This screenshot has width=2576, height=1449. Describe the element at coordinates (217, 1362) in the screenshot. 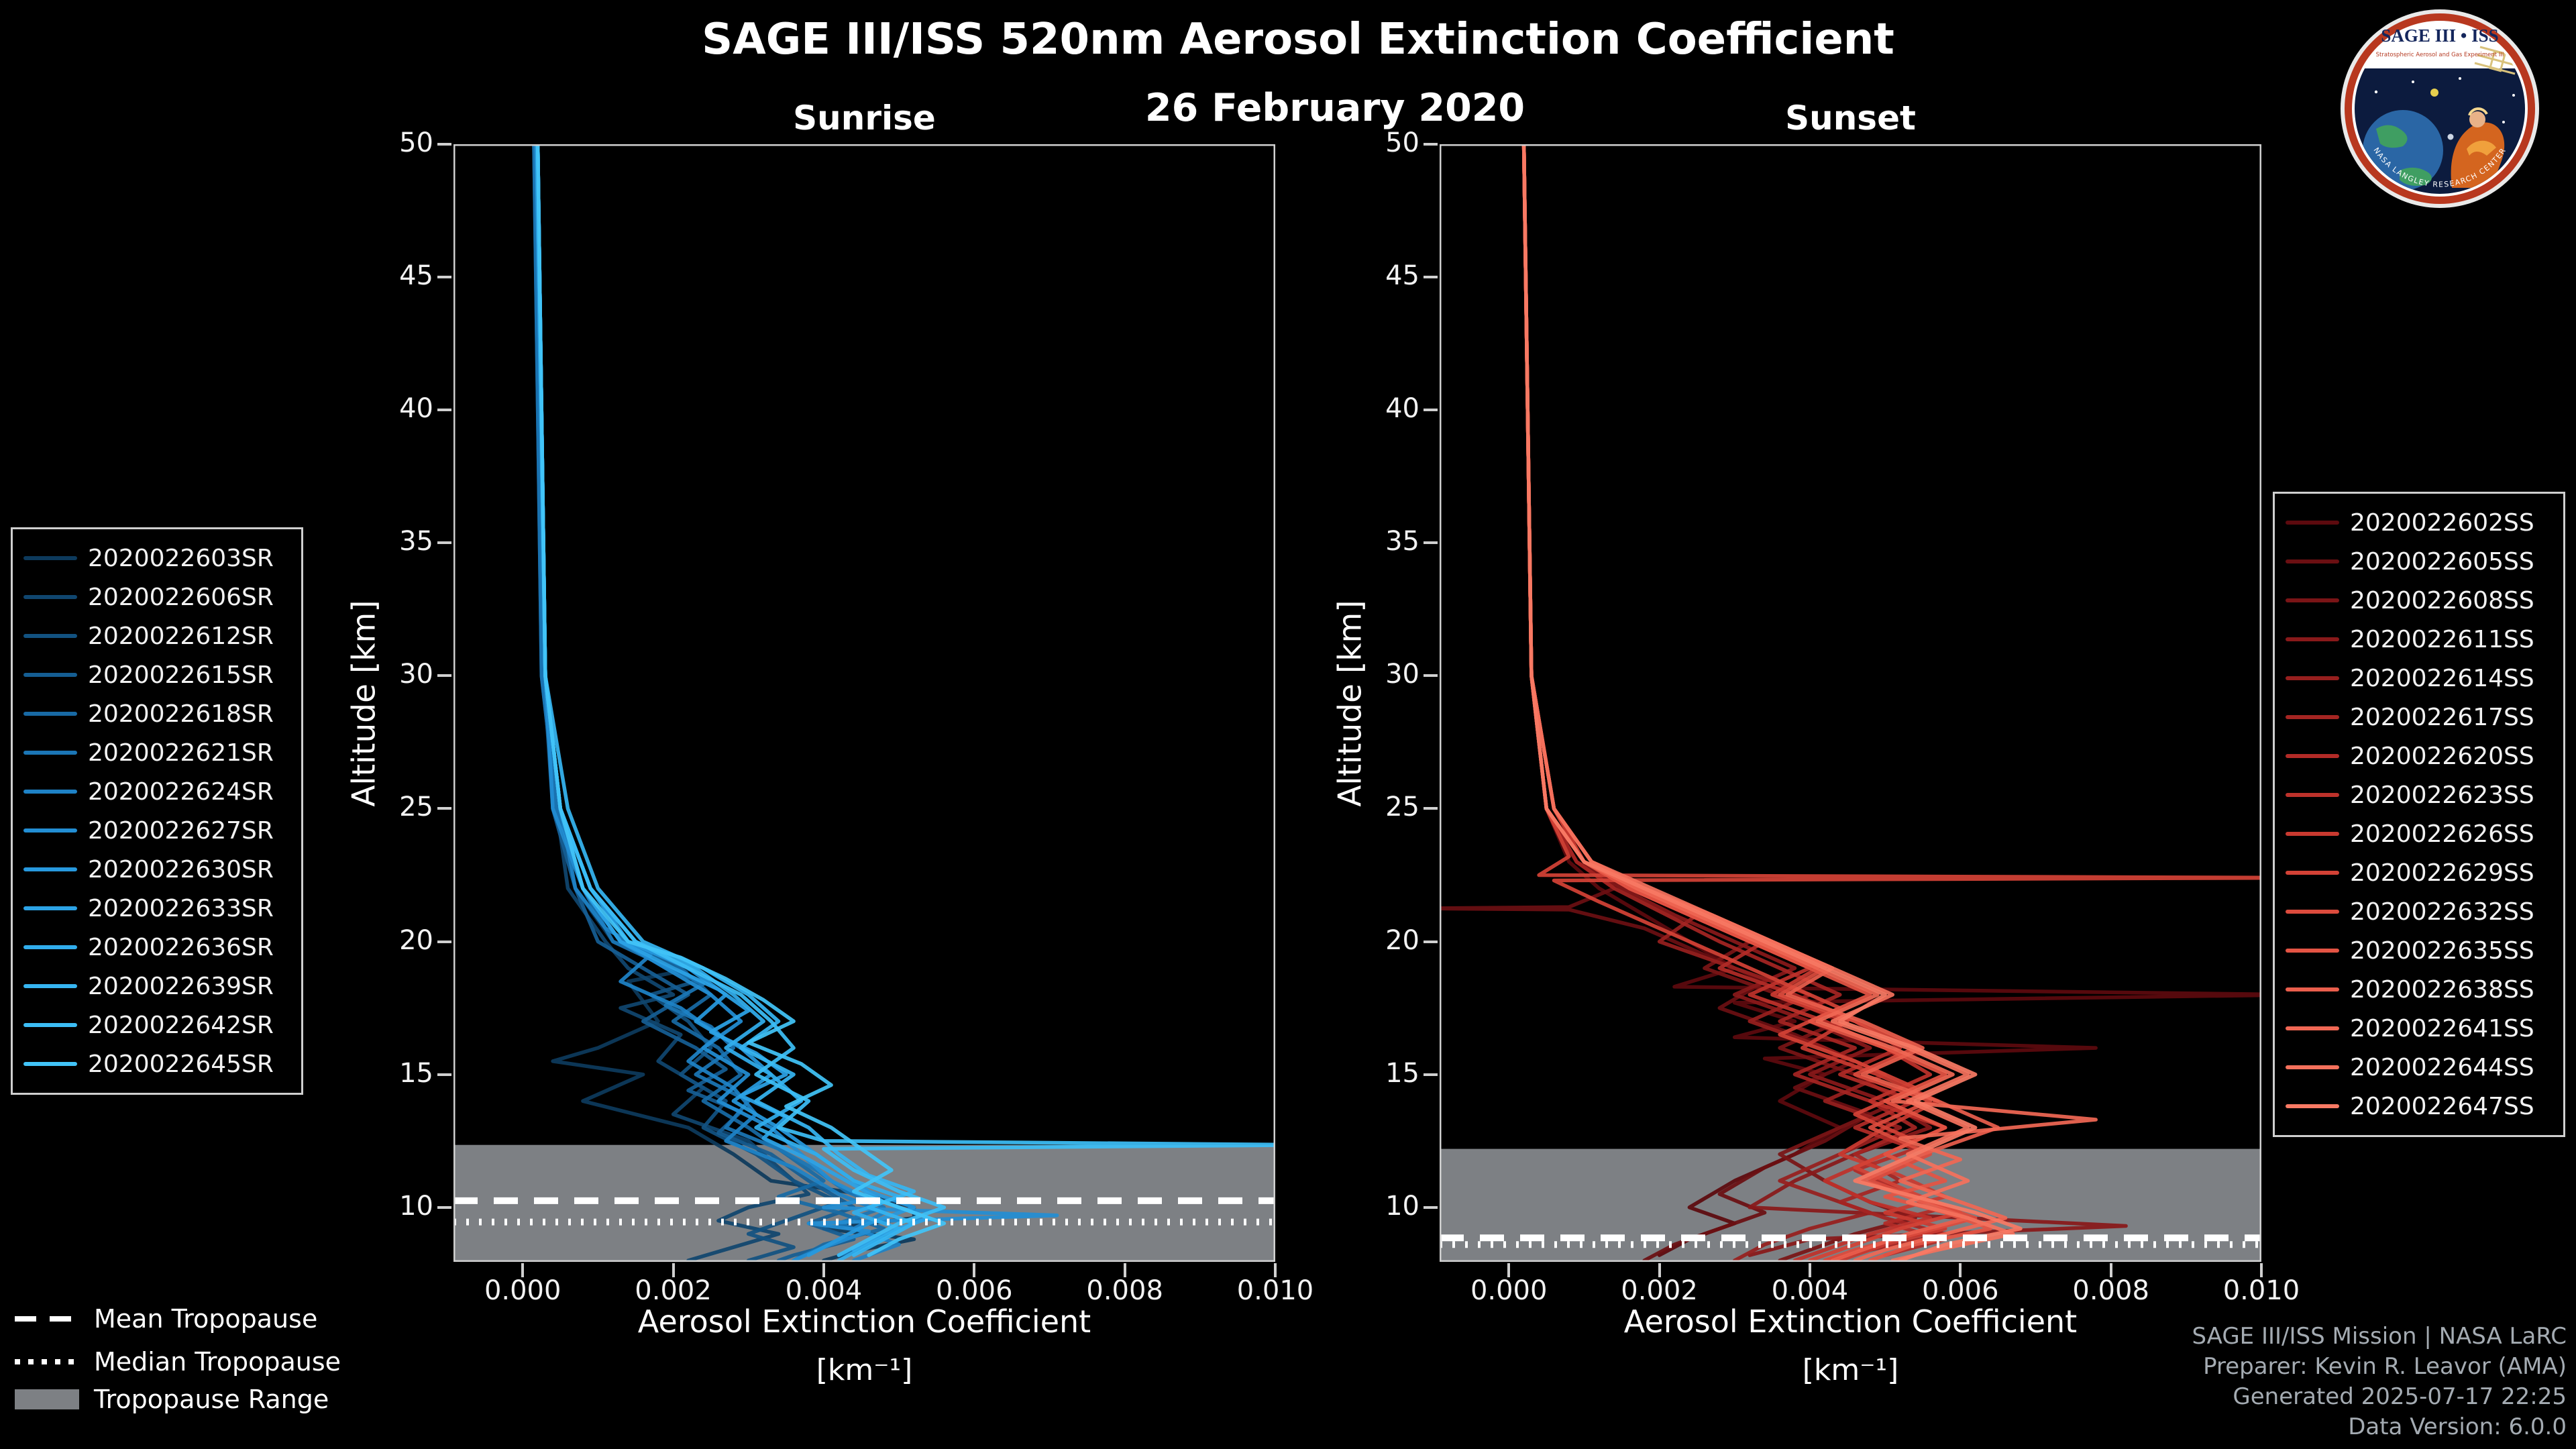

I see `median-tropopause-label: Median Tropopause` at that location.